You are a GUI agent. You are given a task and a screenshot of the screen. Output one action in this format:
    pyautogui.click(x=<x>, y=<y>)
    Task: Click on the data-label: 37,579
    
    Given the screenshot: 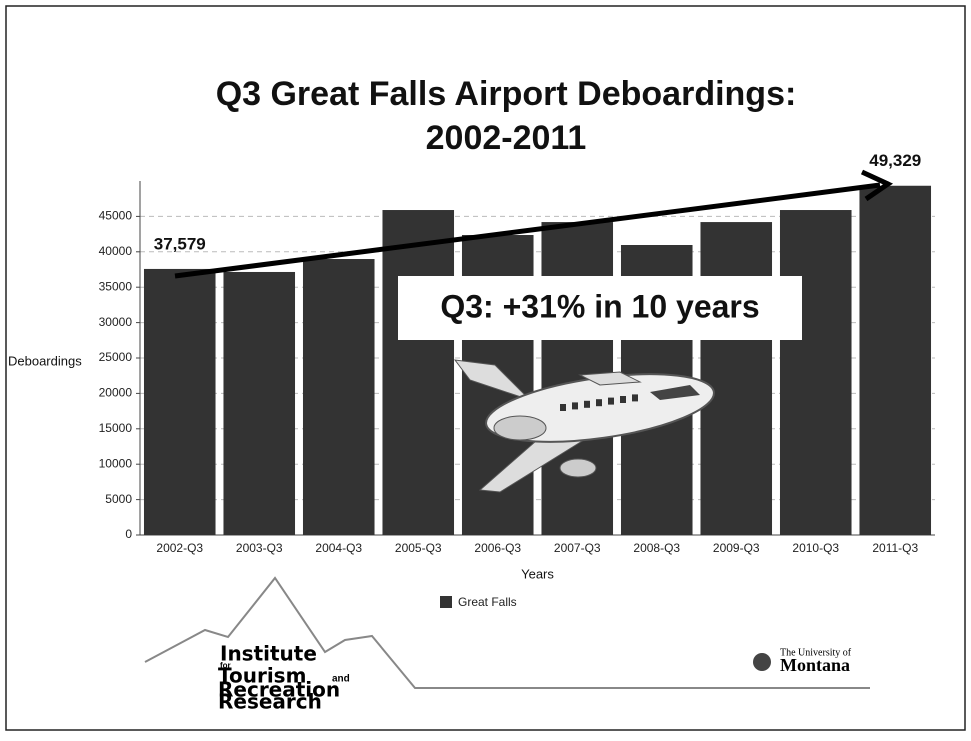 What is the action you would take?
    pyautogui.click(x=180, y=243)
    